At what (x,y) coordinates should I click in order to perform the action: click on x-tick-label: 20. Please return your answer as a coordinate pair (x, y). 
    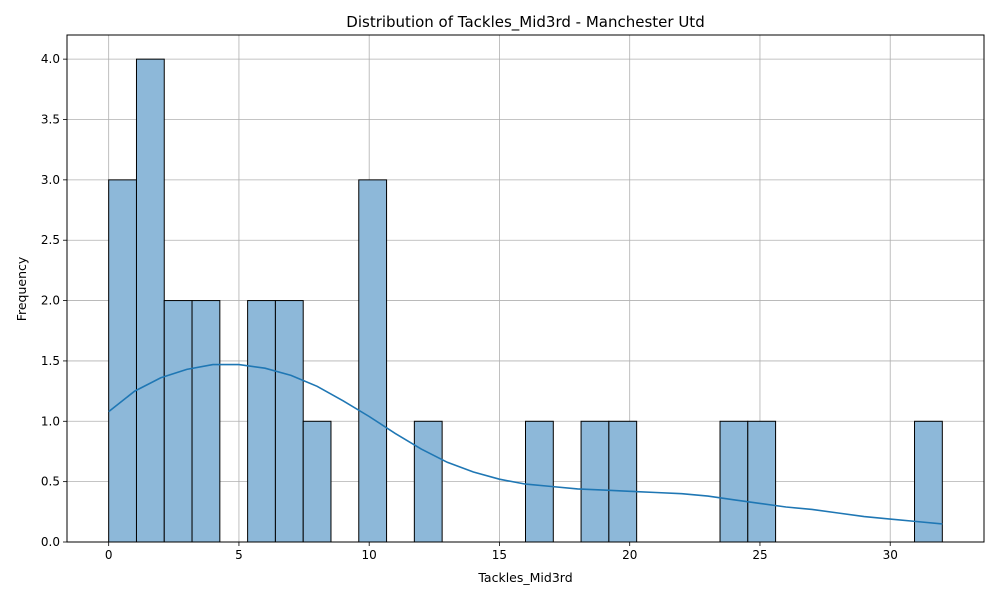
    Looking at the image, I should click on (629, 555).